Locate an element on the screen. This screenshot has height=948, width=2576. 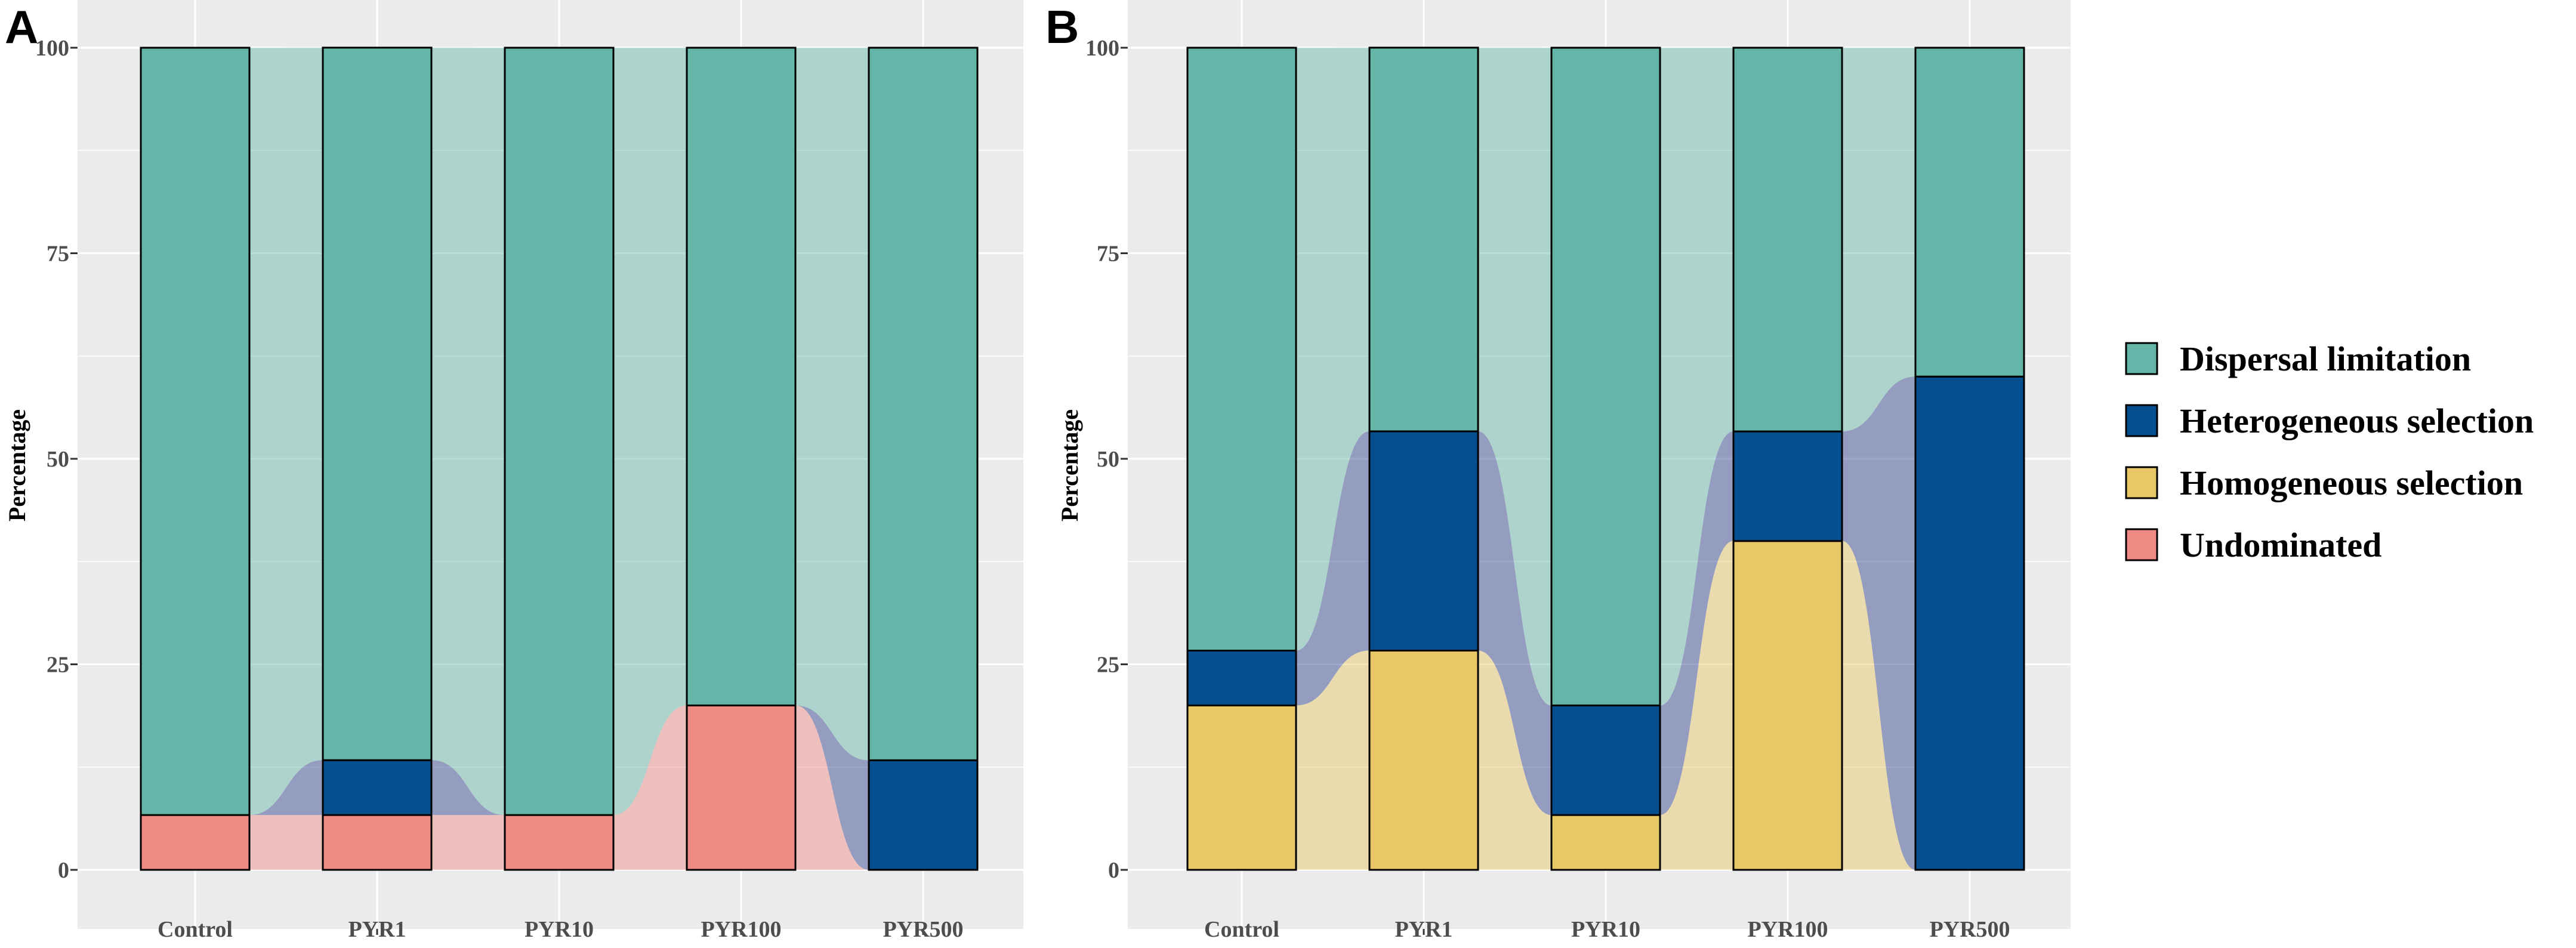
legend-swatch-undominated is located at coordinates (2141, 544).